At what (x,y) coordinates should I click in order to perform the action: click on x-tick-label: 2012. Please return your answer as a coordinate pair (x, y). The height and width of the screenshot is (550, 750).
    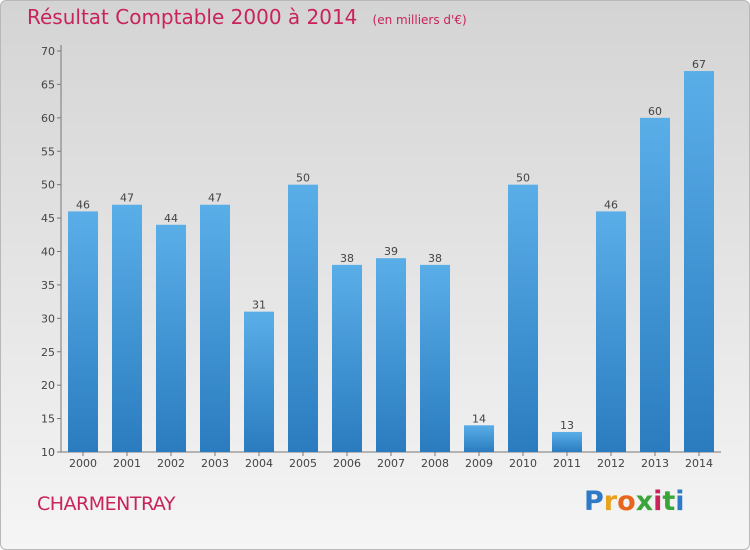
    Looking at the image, I should click on (611, 463).